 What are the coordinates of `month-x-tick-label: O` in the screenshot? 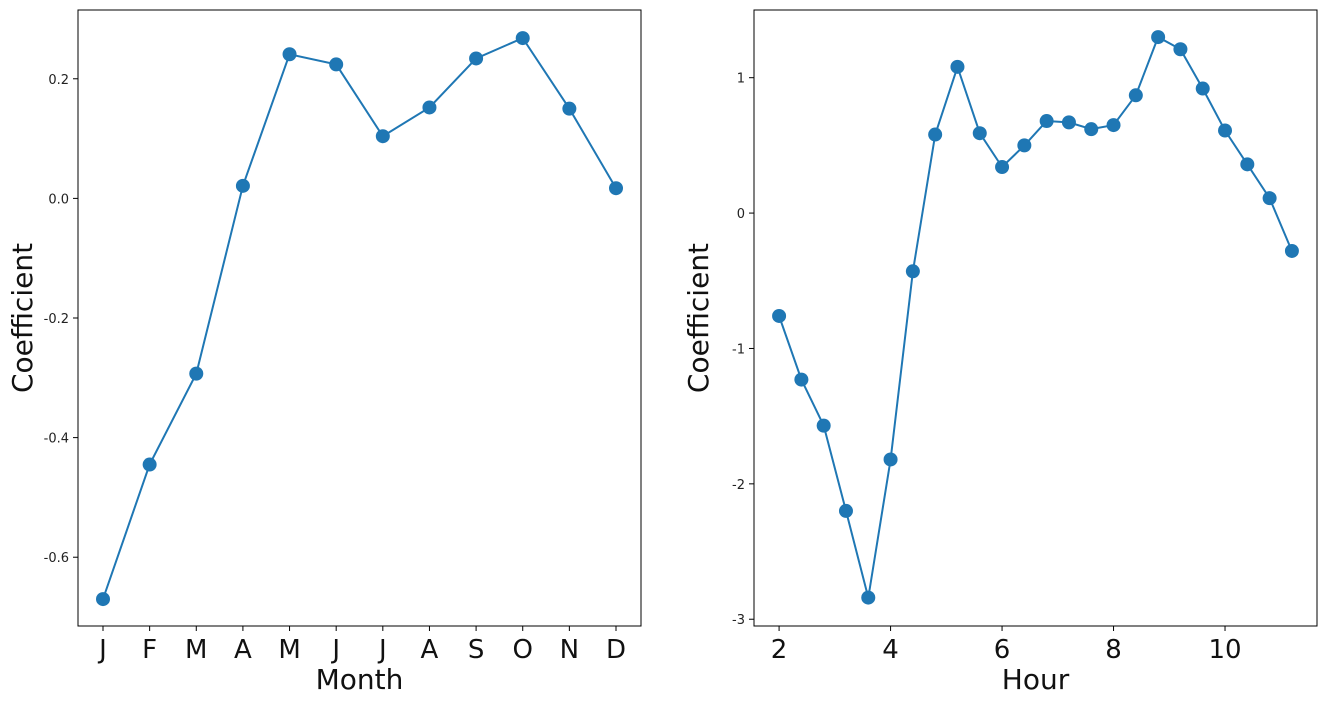 It's located at (522, 650).